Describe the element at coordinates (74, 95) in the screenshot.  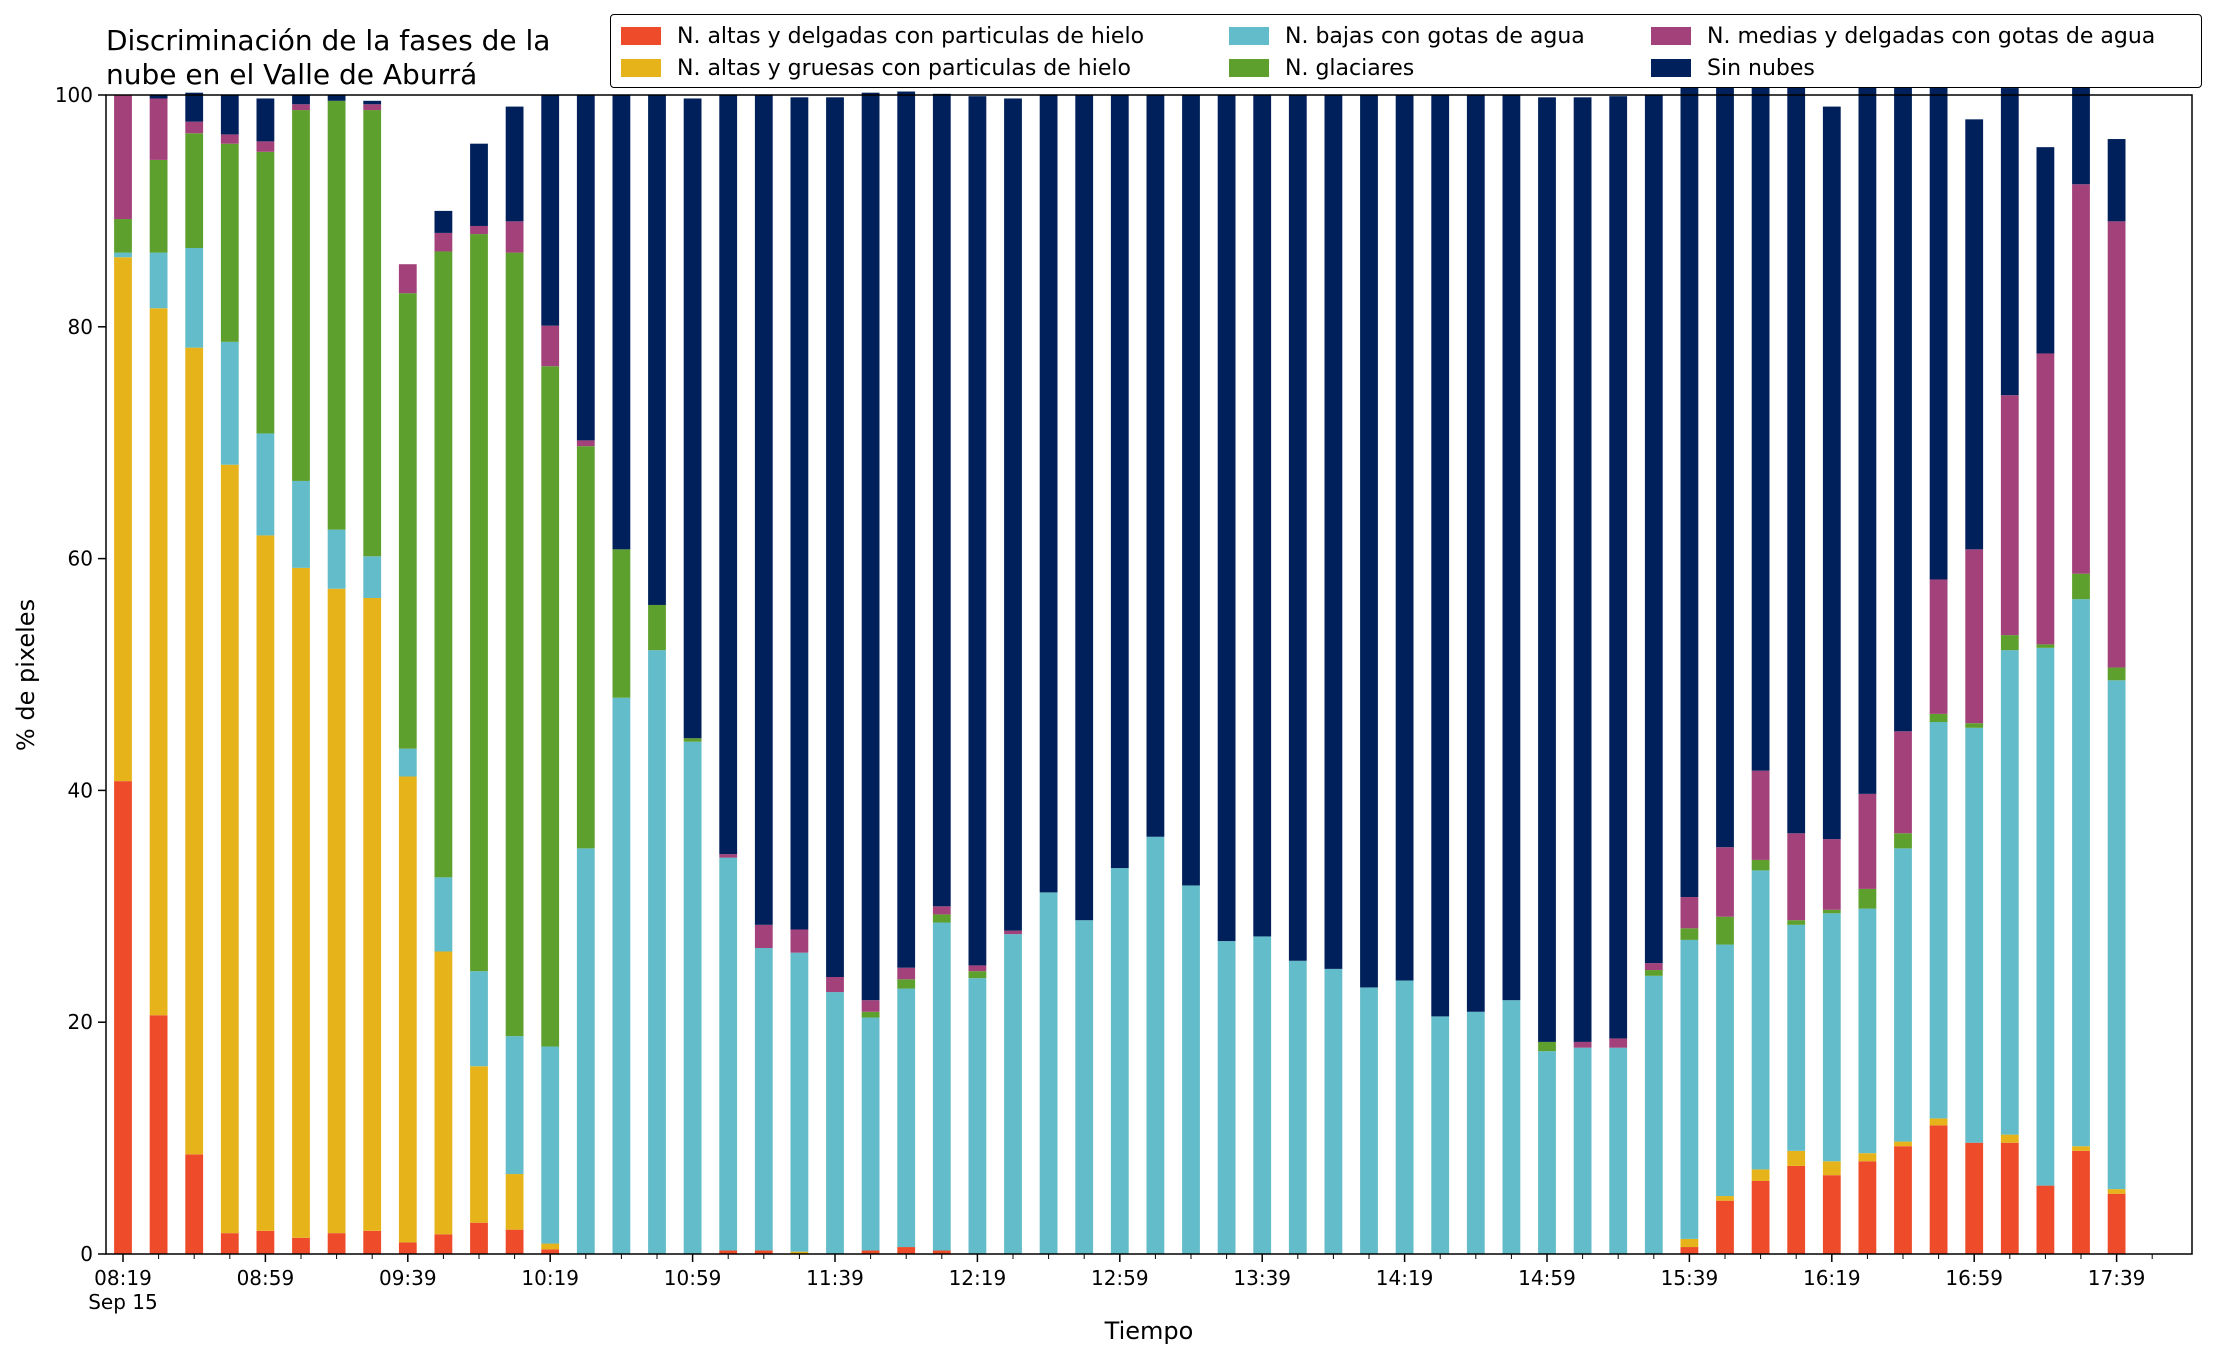
I see `y-tick-label: 100` at that location.